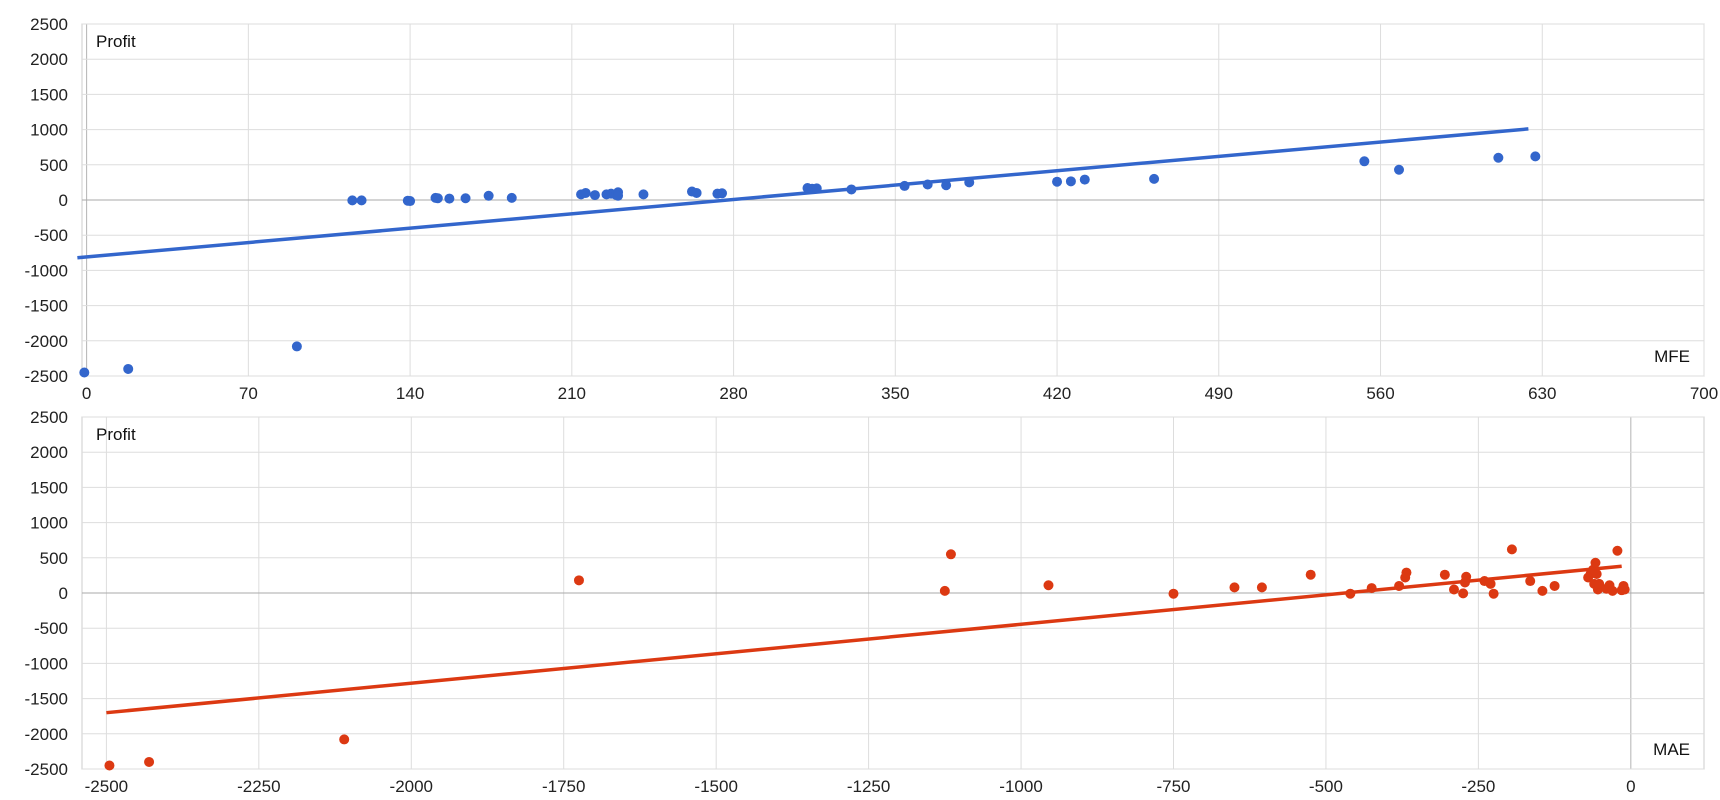  What do you see at coordinates (563, 785) in the screenshot?
I see `x-tick-label: -1750` at bounding box center [563, 785].